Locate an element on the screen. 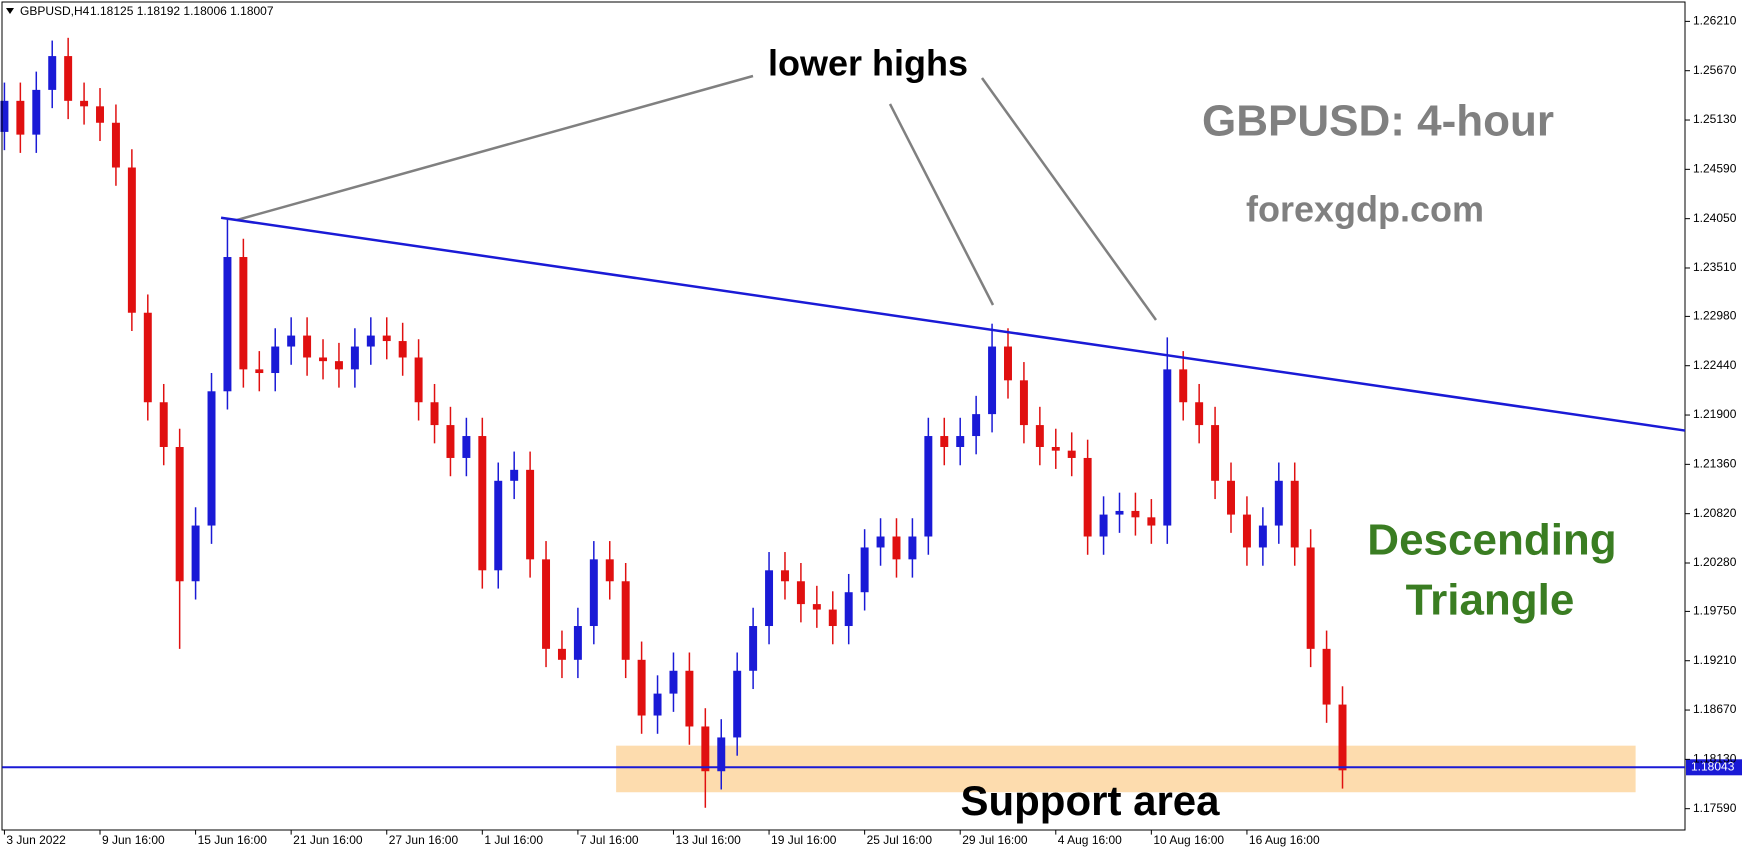 The image size is (1746, 850). y-tick-label: 1.23510 is located at coordinates (1715, 267).